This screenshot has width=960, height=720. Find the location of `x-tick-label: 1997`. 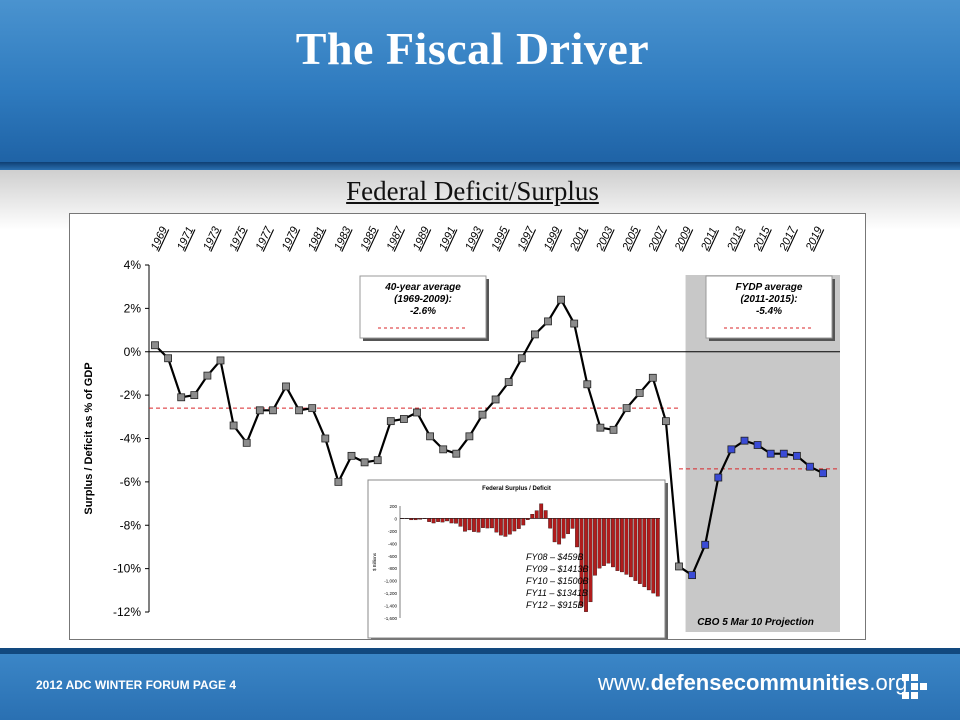

x-tick-label: 1997 is located at coordinates (527, 238).